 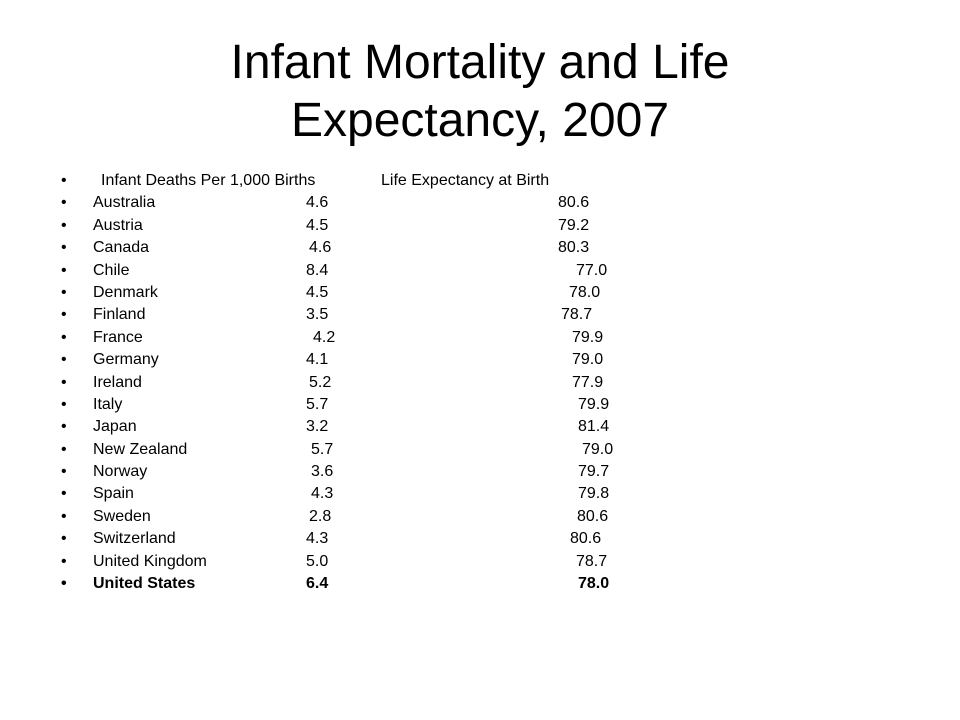 I want to click on list-item: • Spain 4.3 79.8, so click(x=480, y=494).